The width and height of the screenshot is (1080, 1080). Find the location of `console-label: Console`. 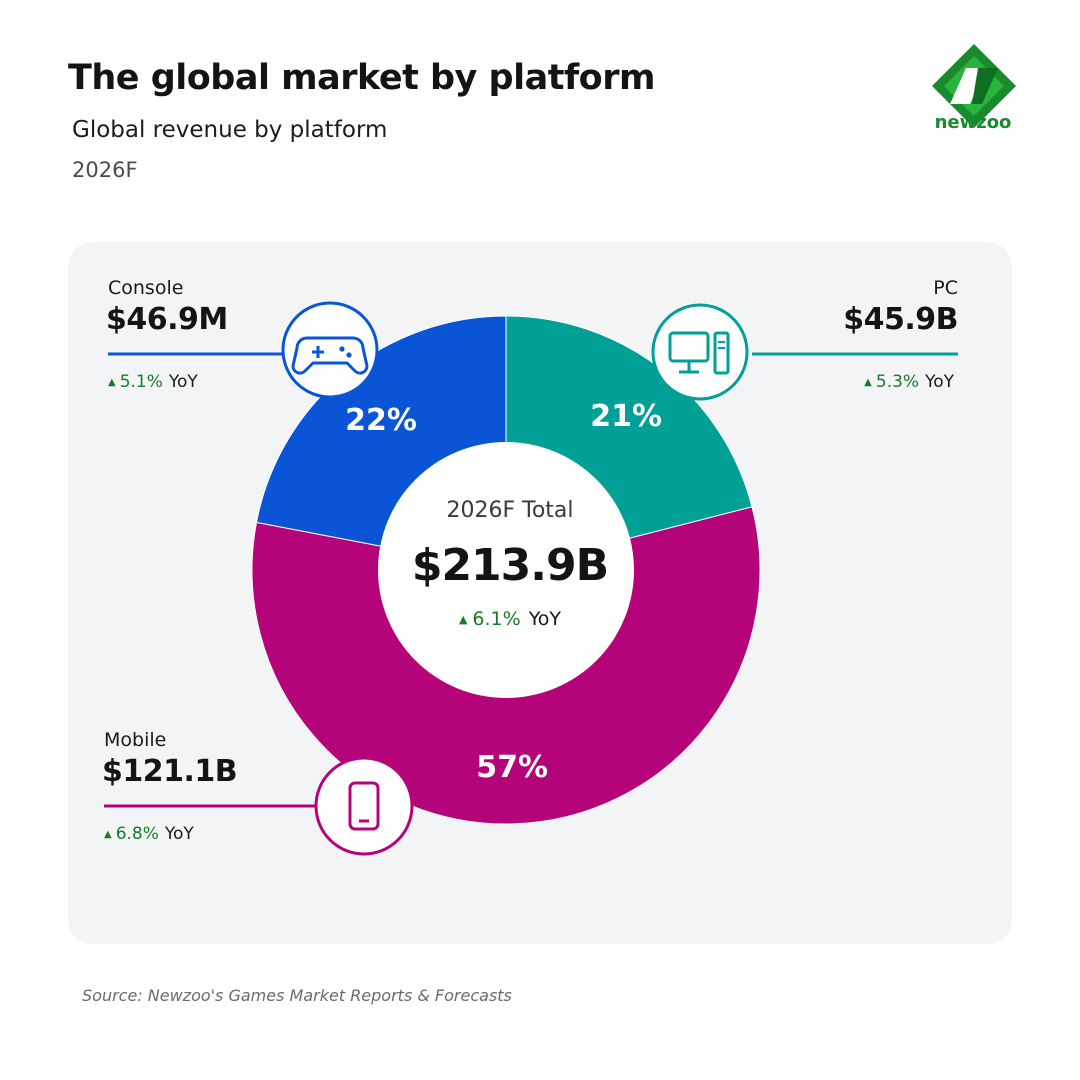

console-label: Console is located at coordinates (146, 288).